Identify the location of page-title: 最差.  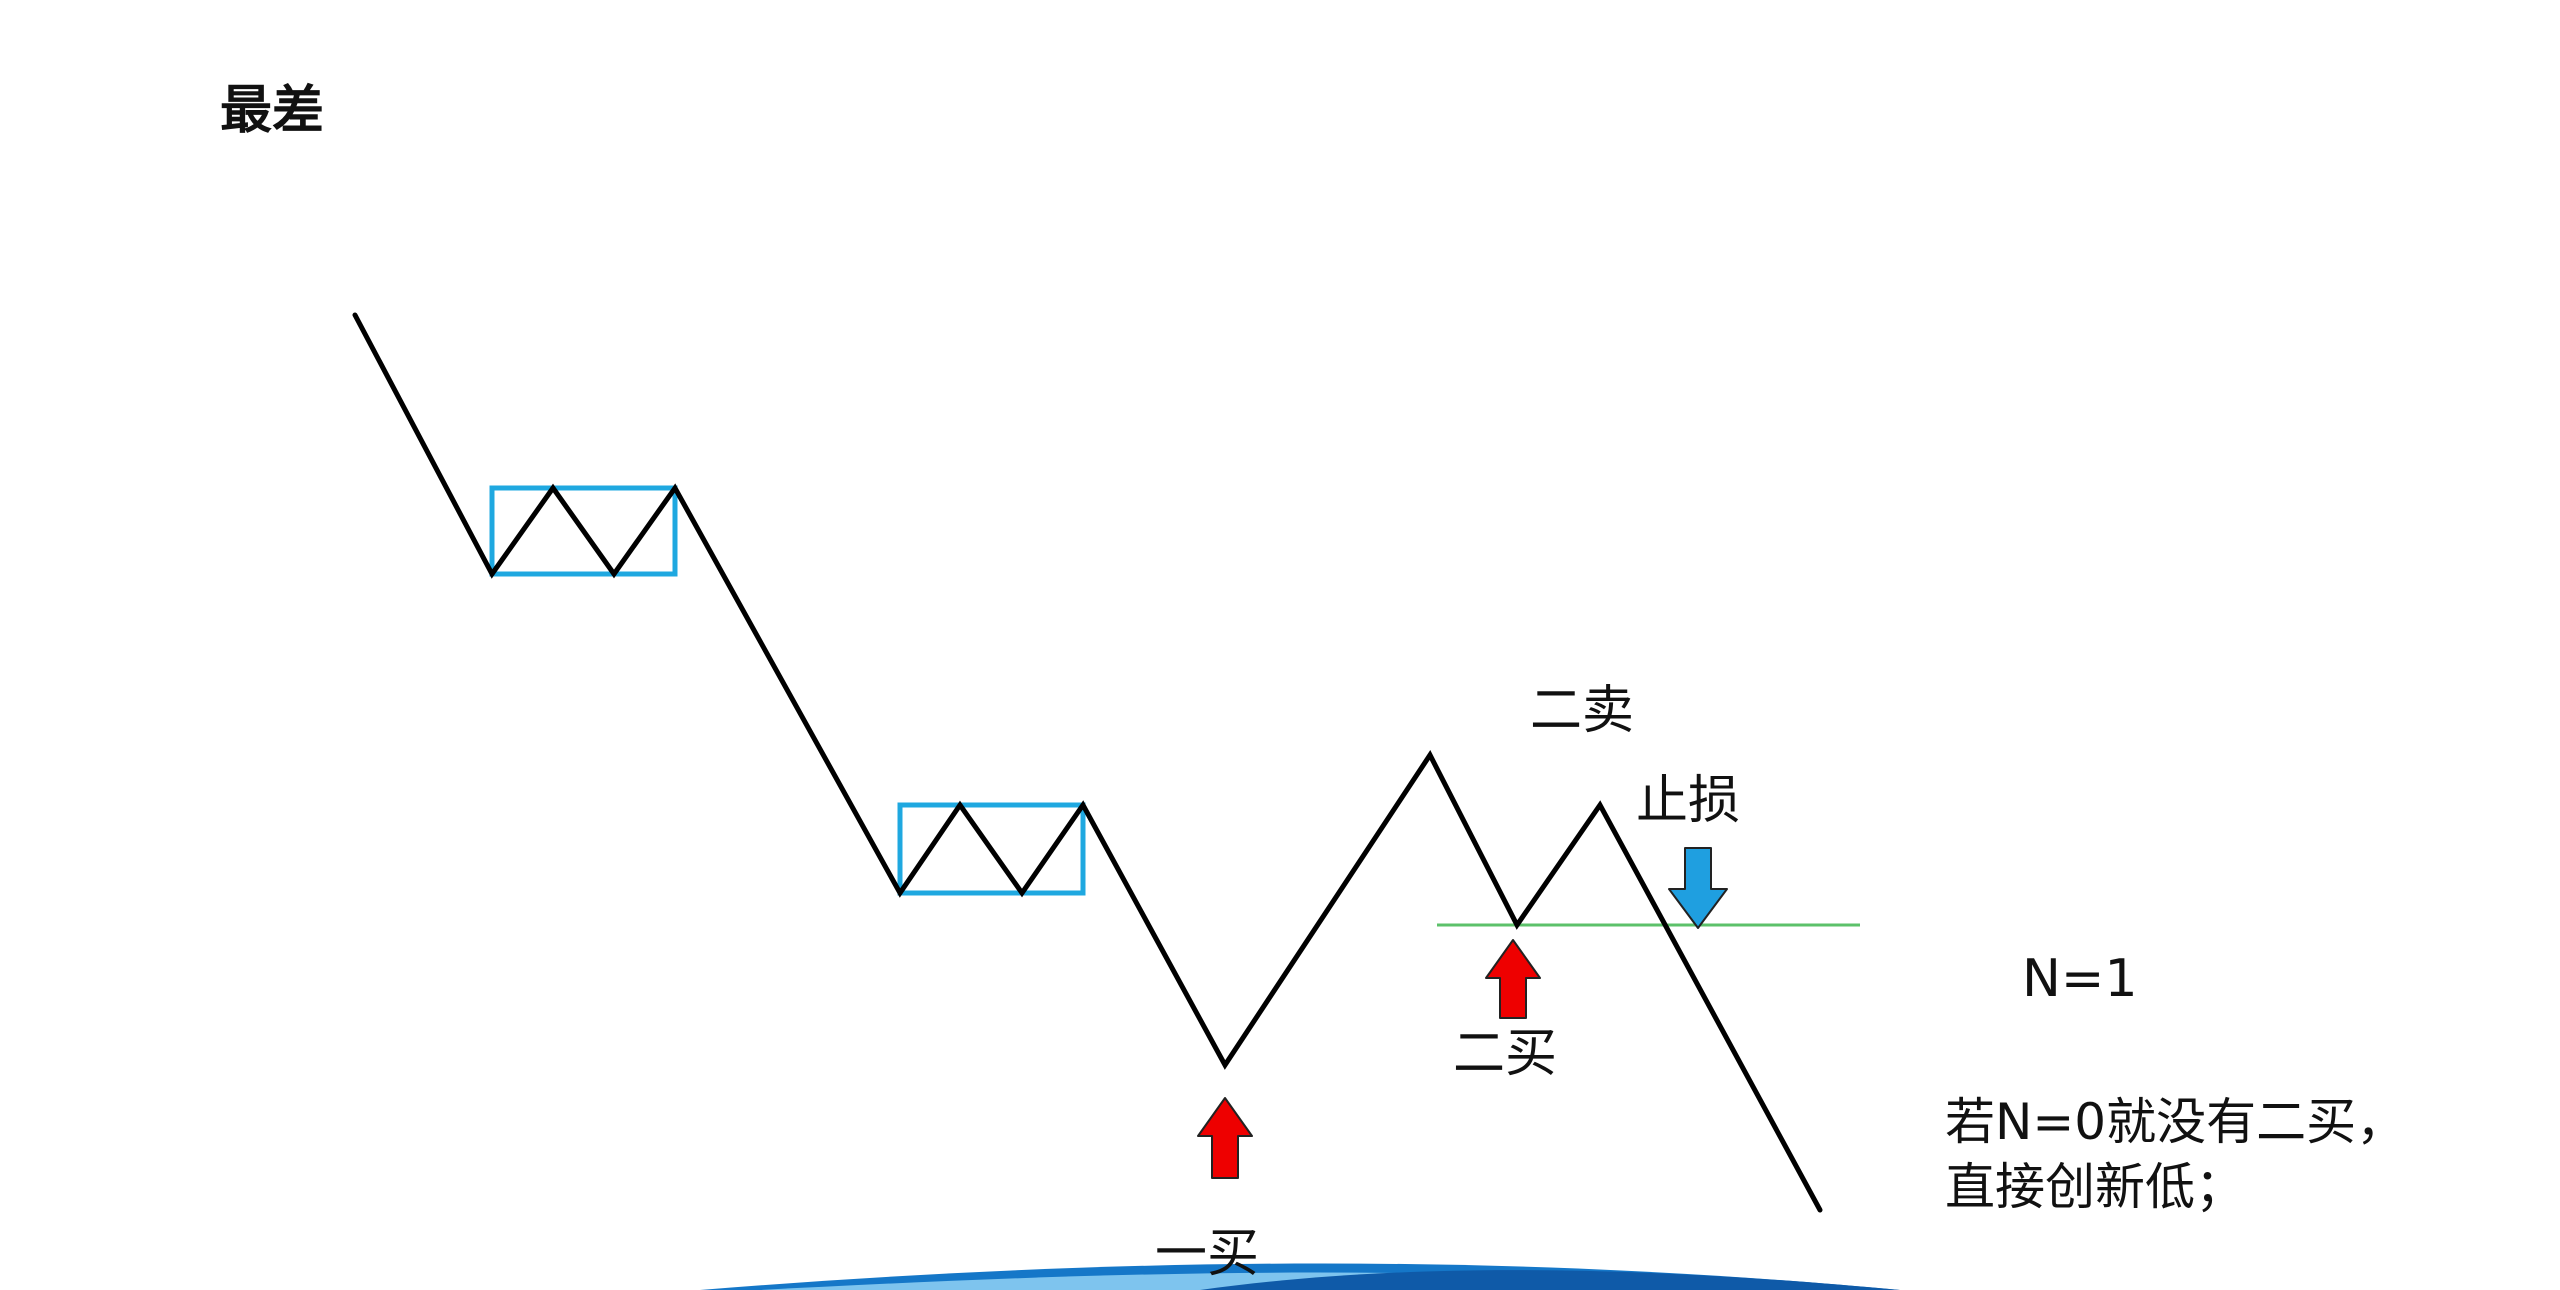
(272, 111).